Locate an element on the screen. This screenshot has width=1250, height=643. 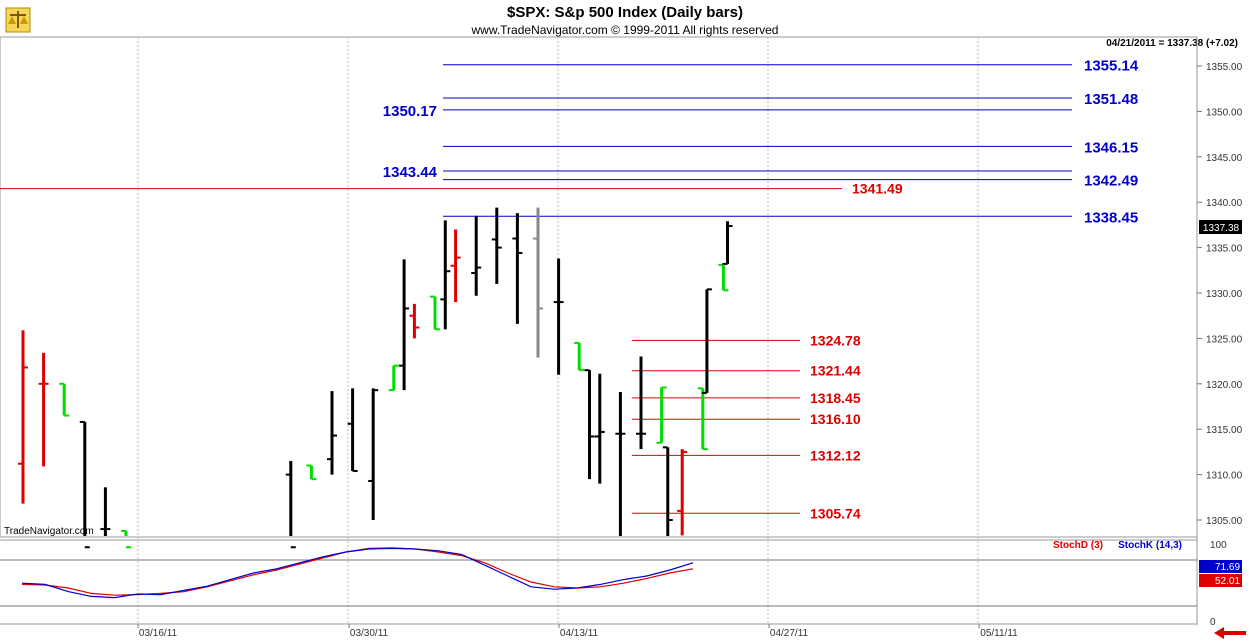
stoch-tick-100: 100 is located at coordinates (1218, 545).